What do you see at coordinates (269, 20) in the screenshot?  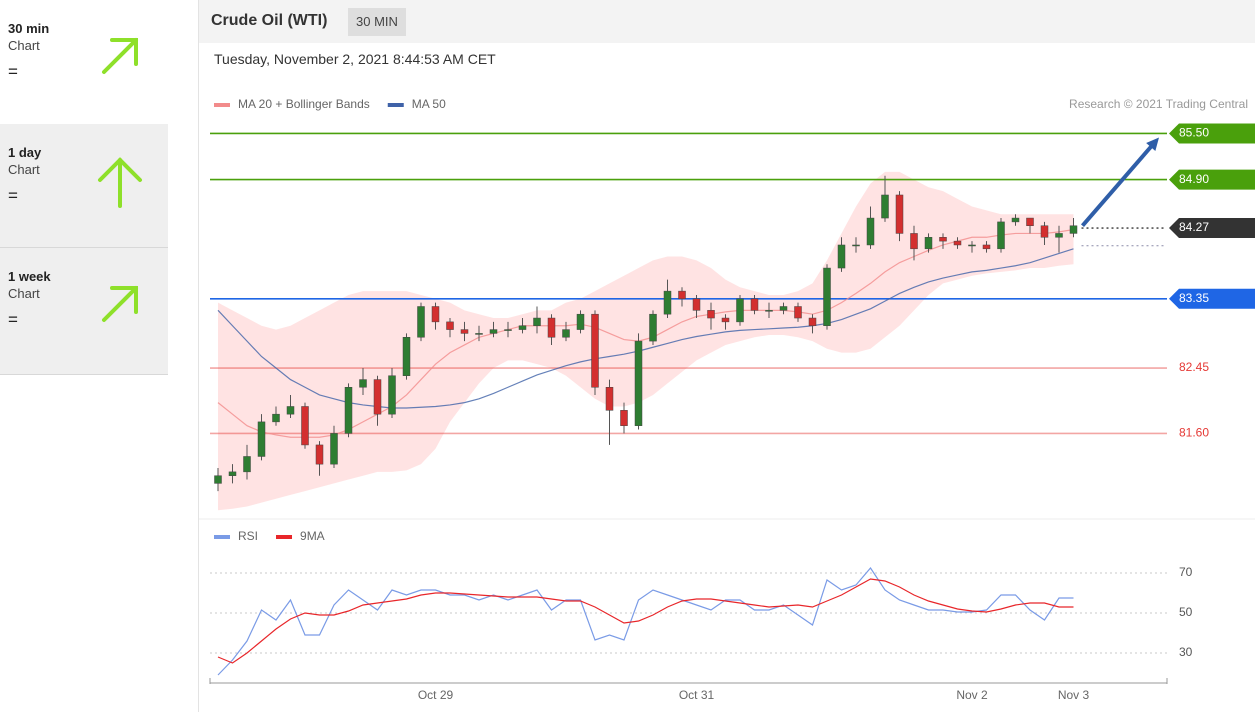 I see `instrument-title: Crude Oil (WTI)` at bounding box center [269, 20].